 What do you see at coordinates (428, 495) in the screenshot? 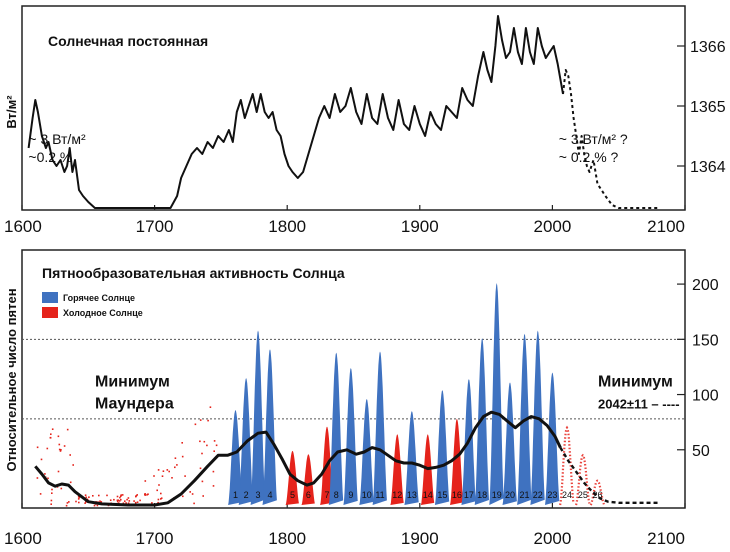
I see `cycle-number-14: 14` at bounding box center [428, 495].